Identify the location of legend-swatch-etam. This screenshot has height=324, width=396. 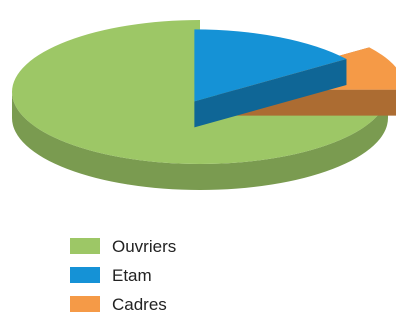
(85, 275).